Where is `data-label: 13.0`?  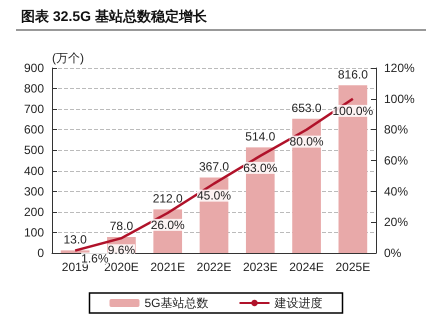
data-label: 13.0 is located at coordinates (75, 239).